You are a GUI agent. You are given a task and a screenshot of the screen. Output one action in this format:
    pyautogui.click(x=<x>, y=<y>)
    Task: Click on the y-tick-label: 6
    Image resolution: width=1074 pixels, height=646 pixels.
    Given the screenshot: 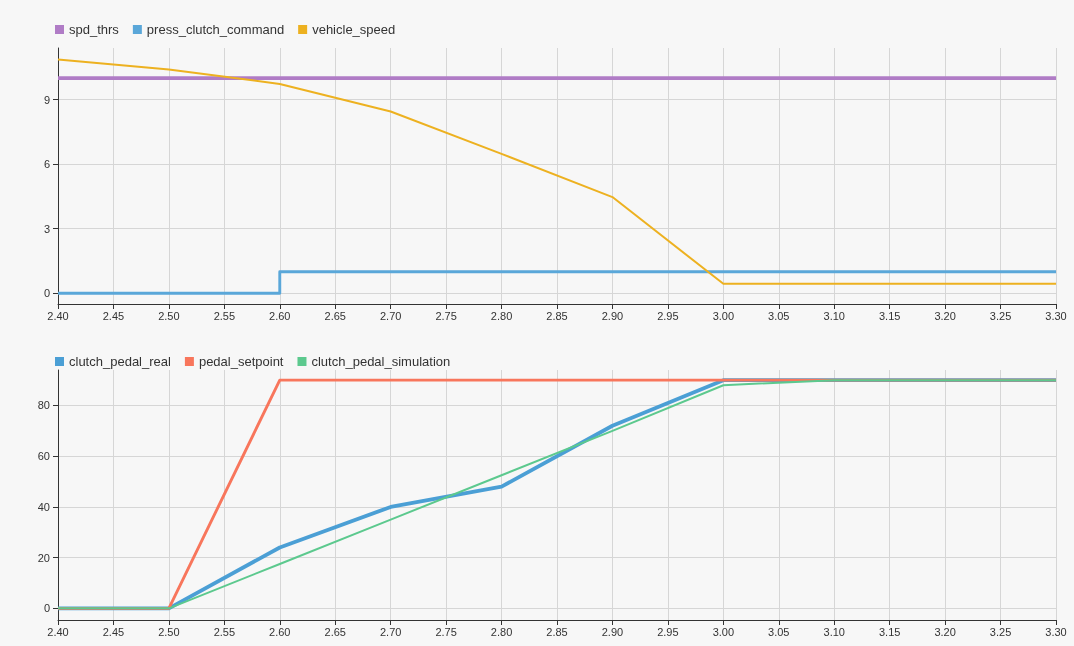 What is the action you would take?
    pyautogui.click(x=46, y=164)
    